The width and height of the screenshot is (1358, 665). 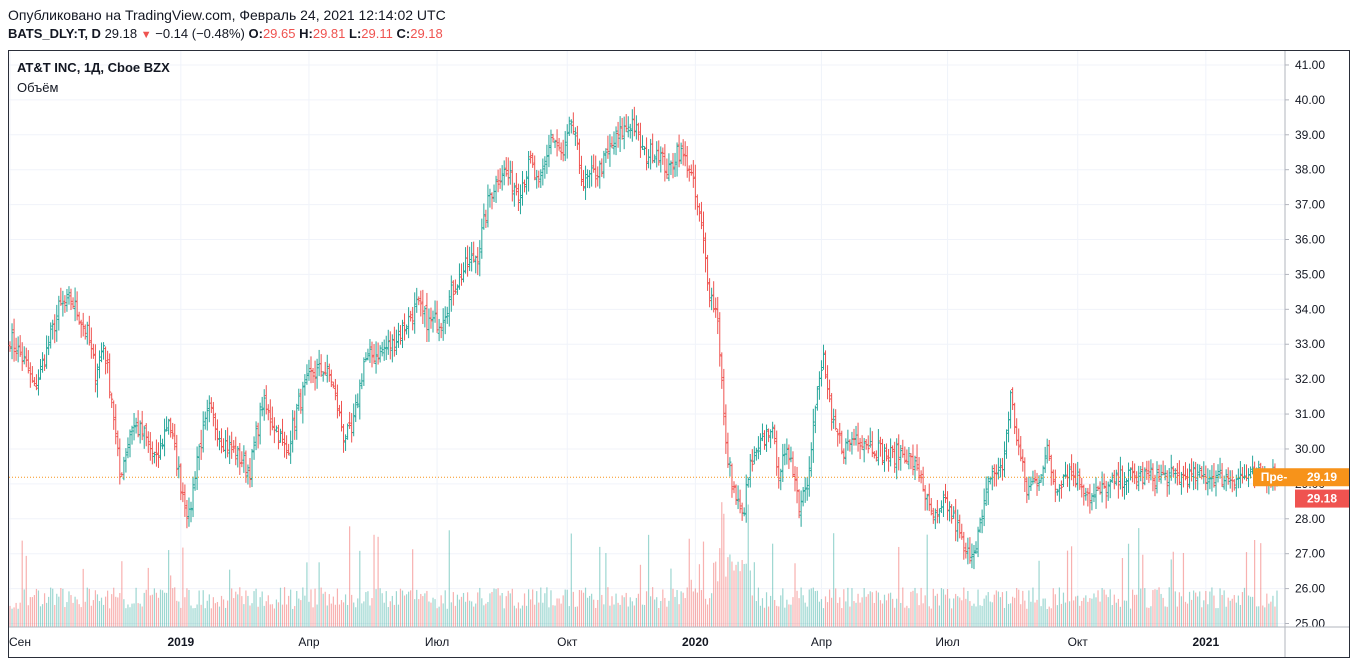 I want to click on y-tick-label: 32.00, so click(x=1310, y=379).